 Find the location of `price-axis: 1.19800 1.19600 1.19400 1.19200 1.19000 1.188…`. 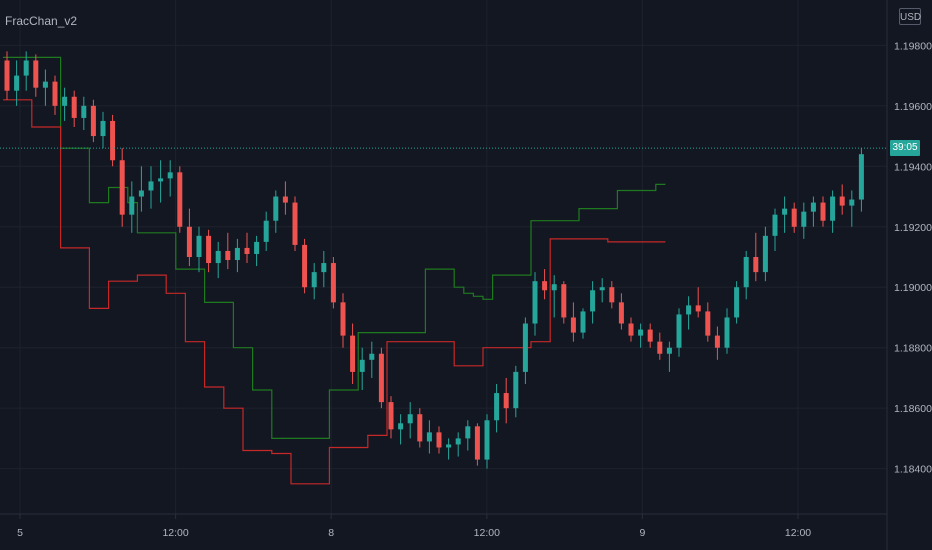

price-axis: 1.19800 1.19600 1.19400 1.19200 1.19000 1.188… is located at coordinates (913, 257).